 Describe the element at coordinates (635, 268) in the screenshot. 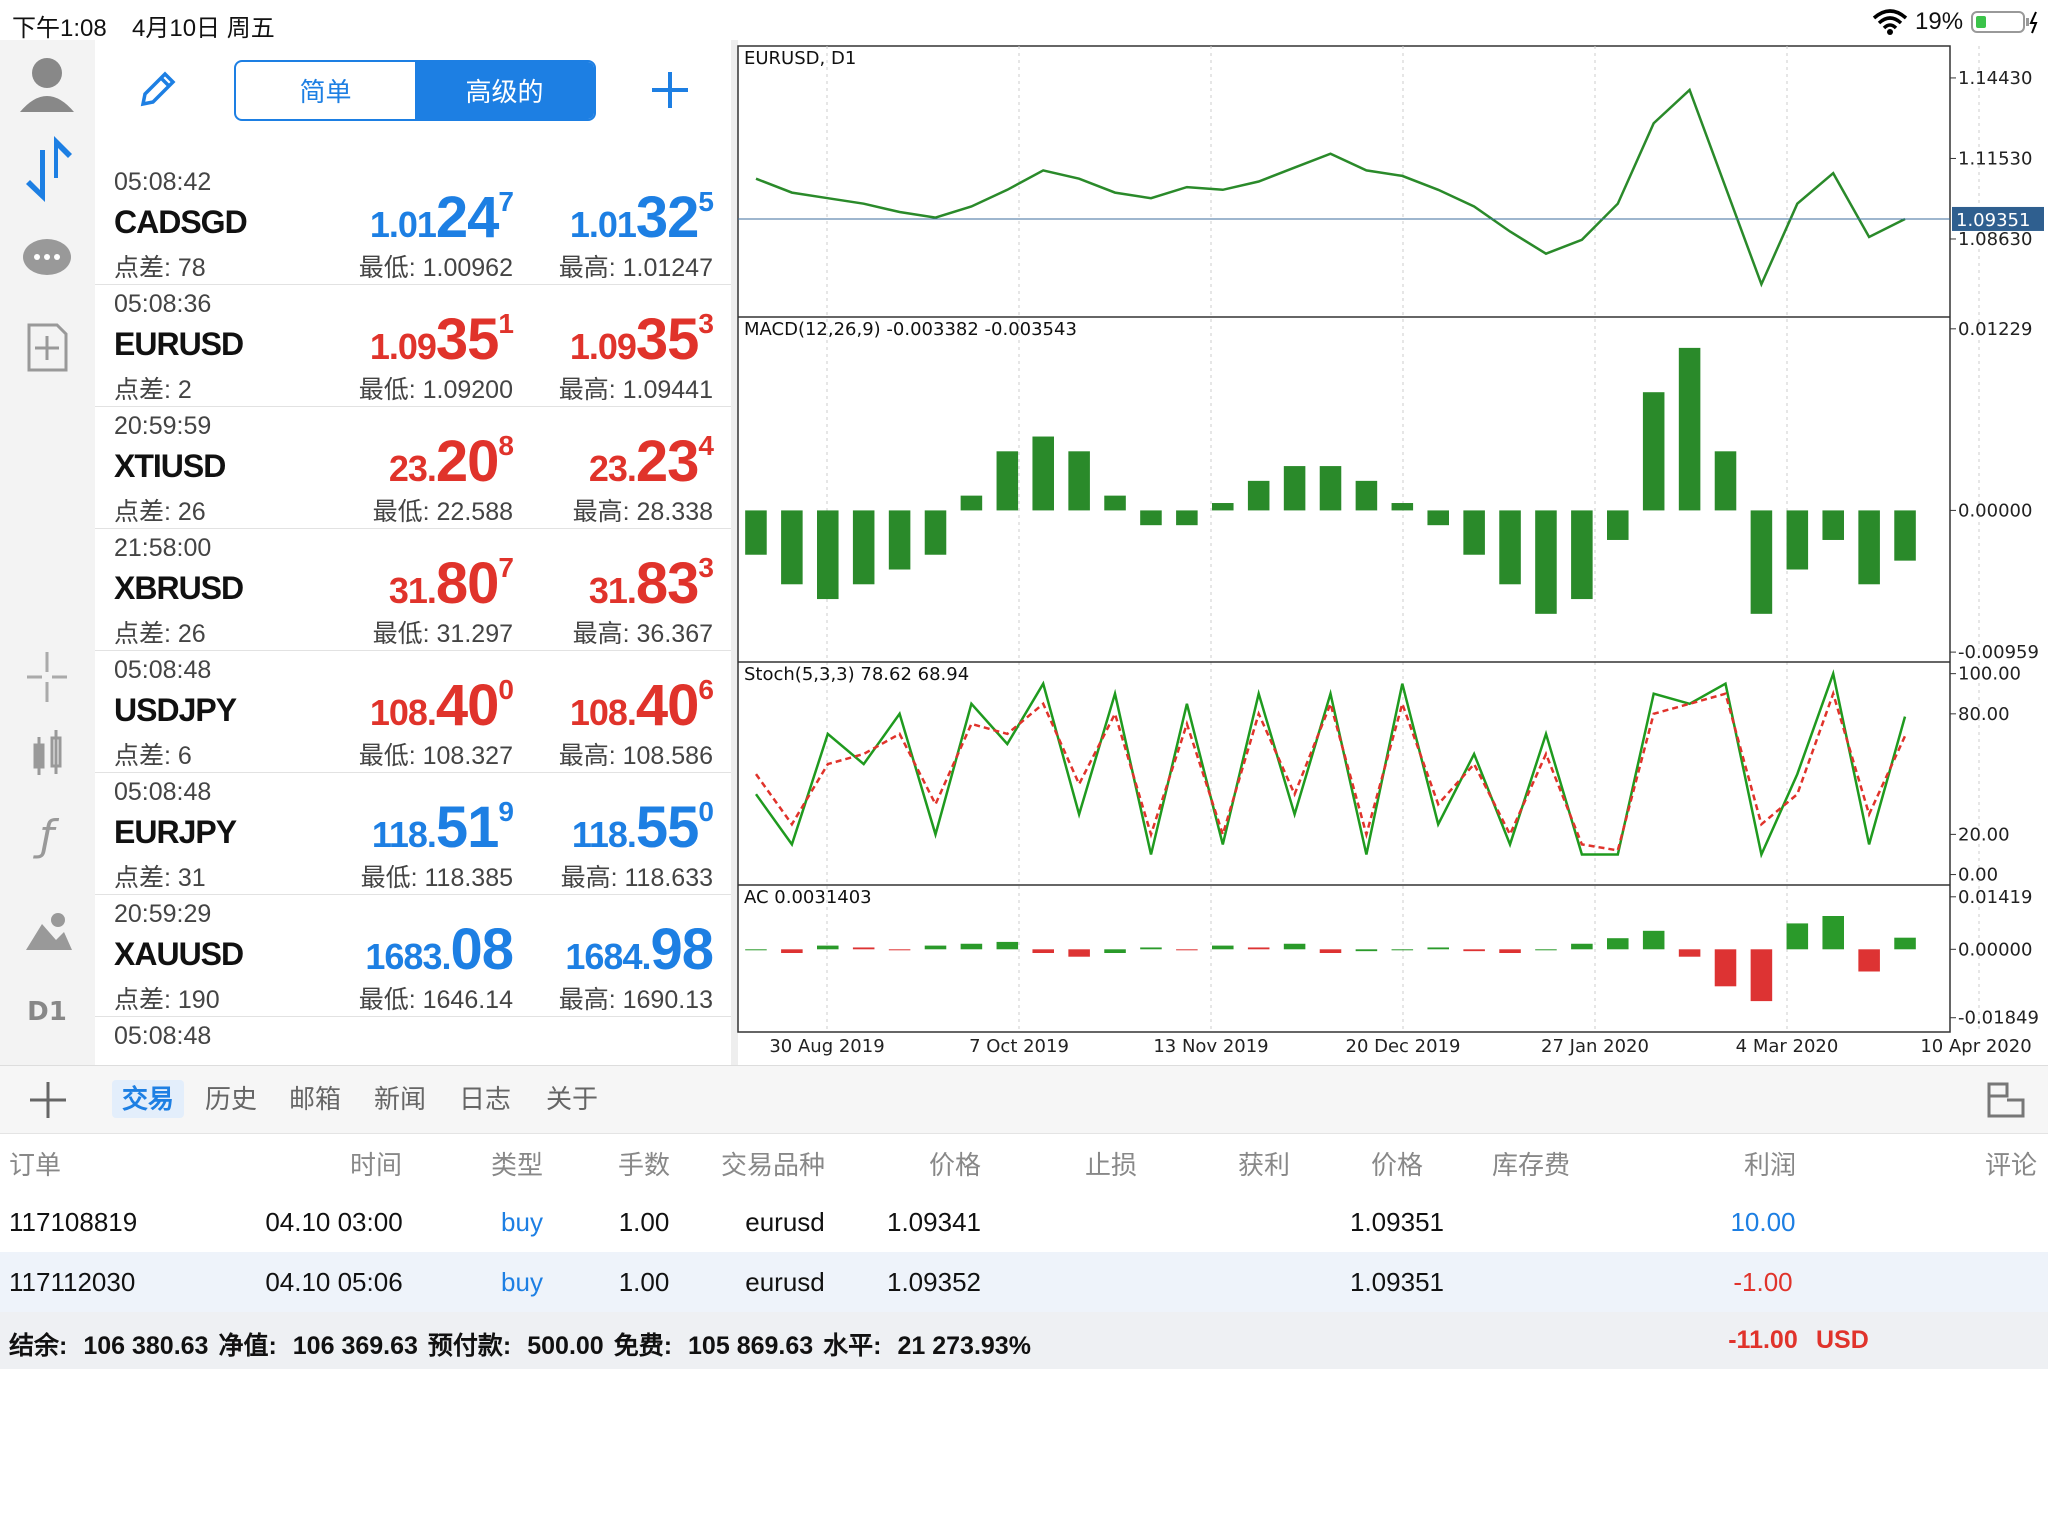

I see `quote-high: 最高: 1.01247` at that location.